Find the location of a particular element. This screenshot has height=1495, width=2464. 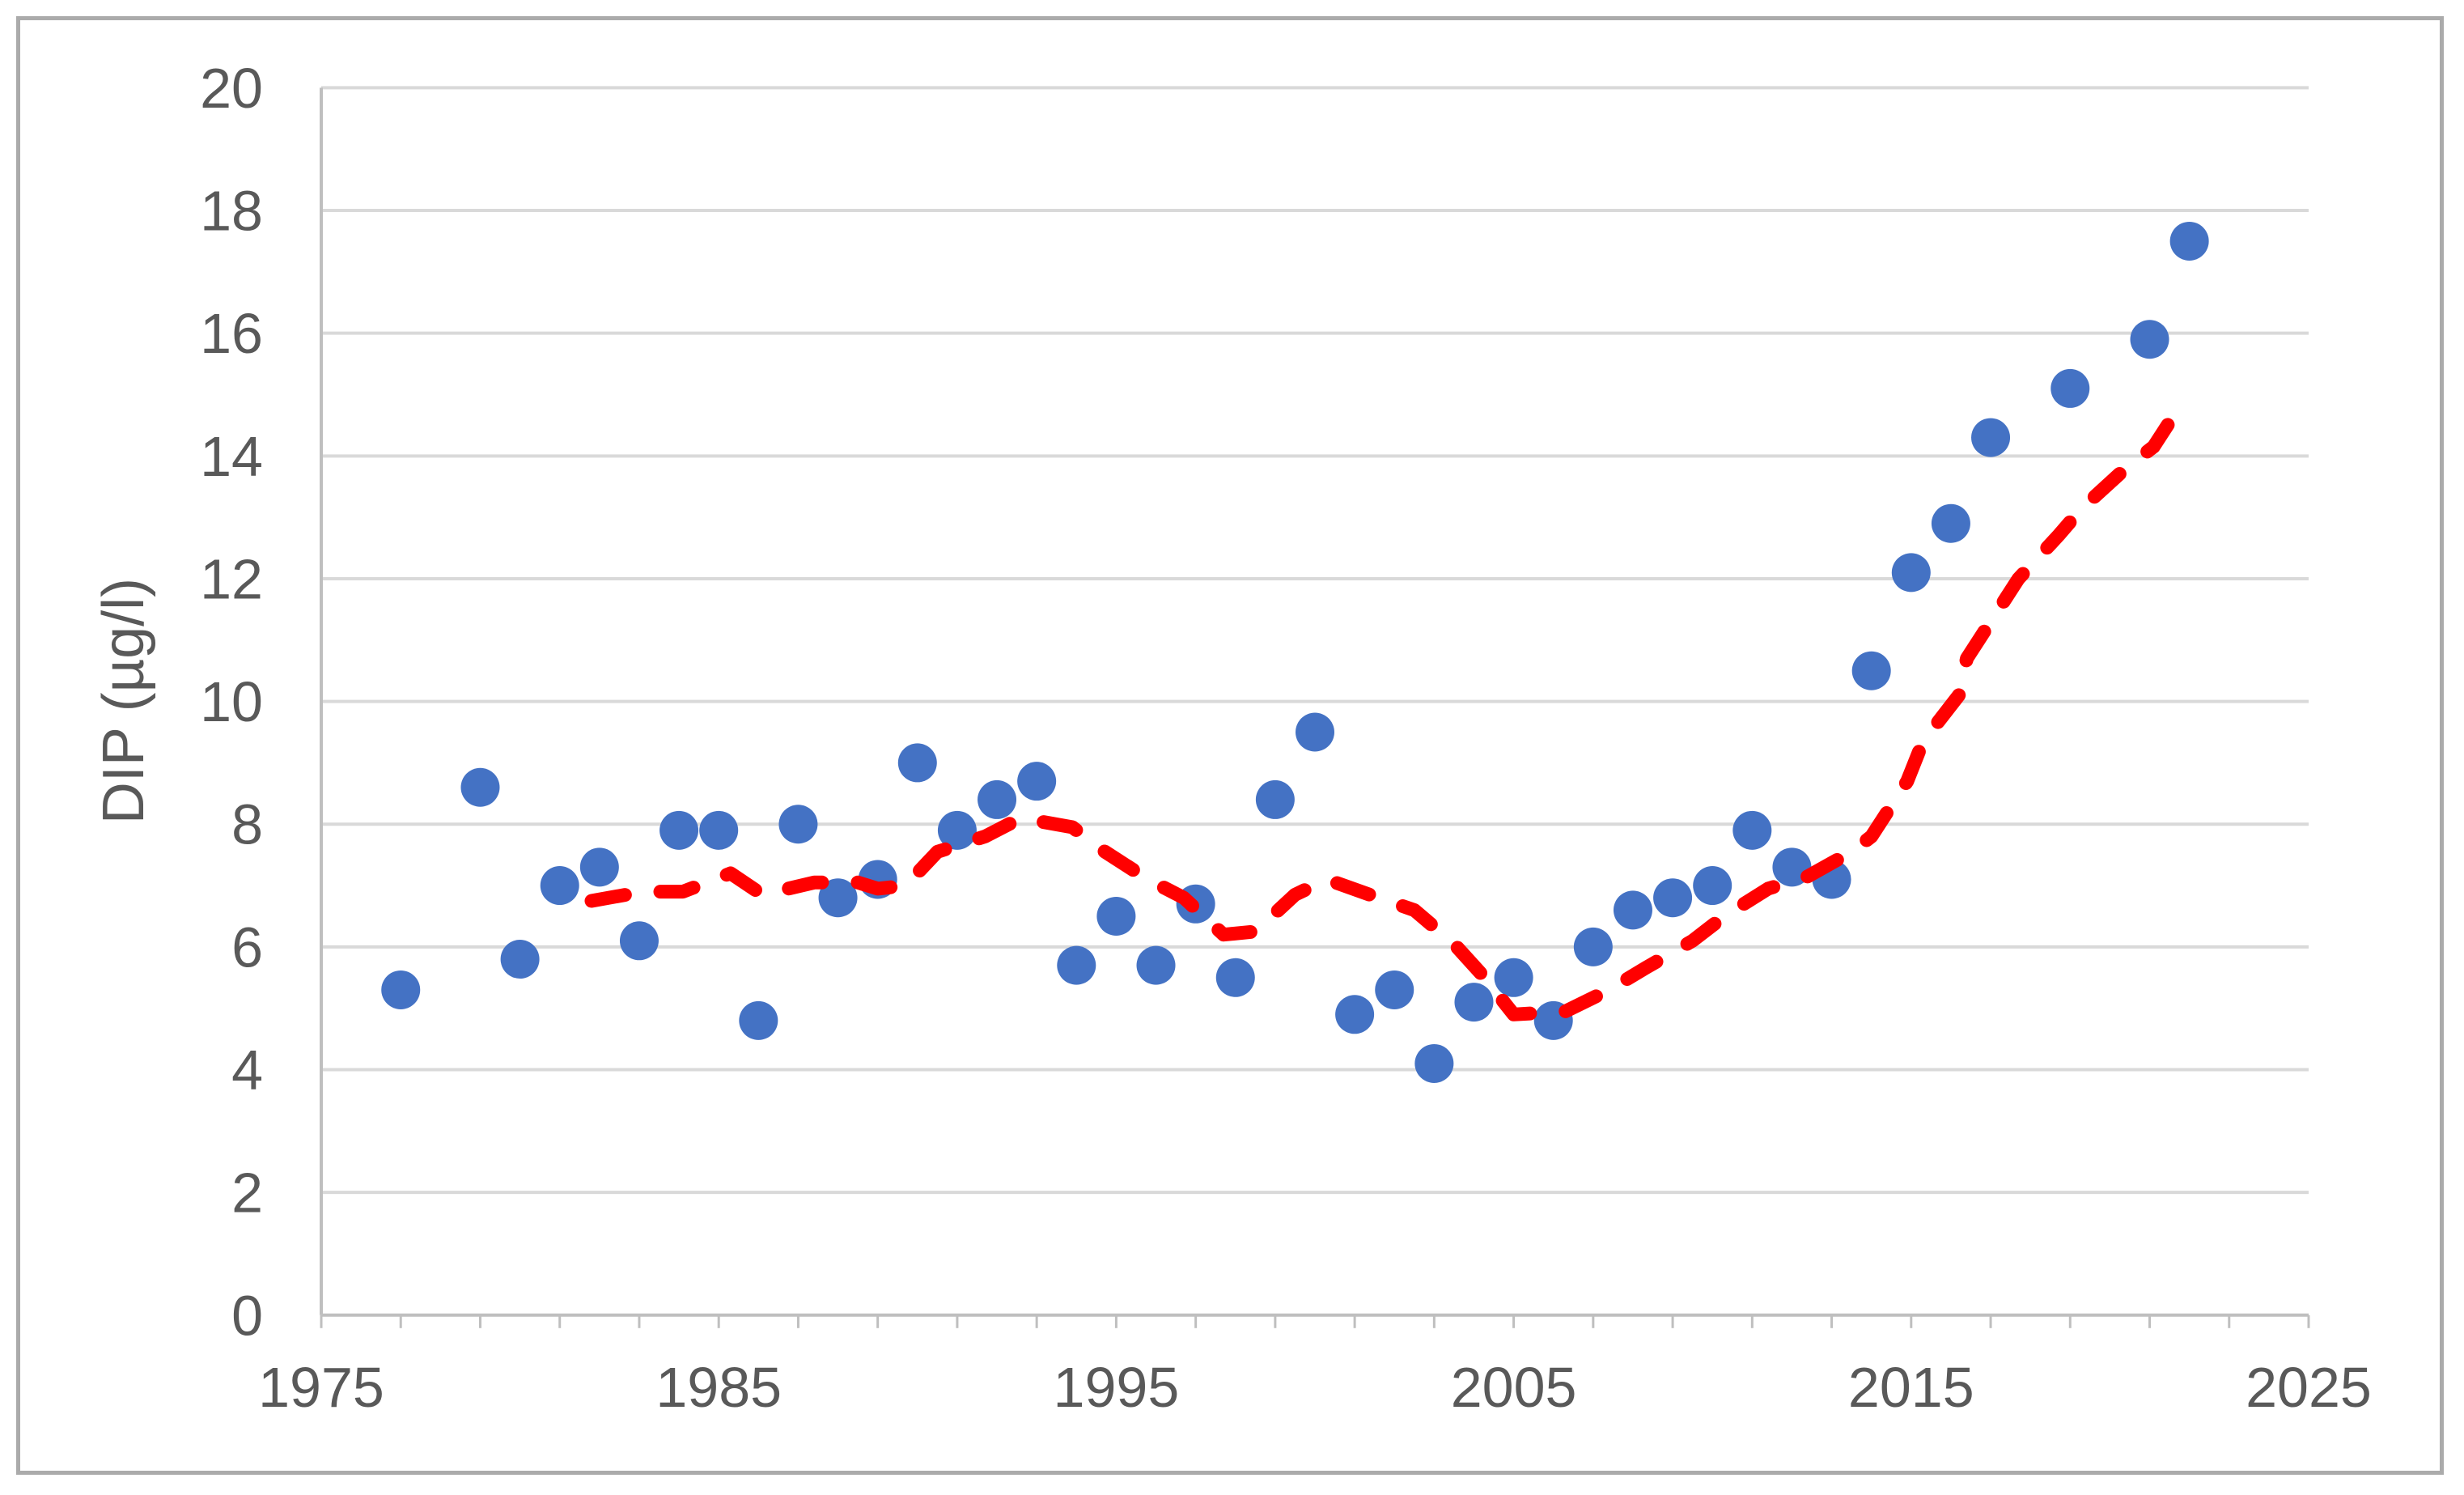

x-axis-ticks is located at coordinates (1315, 1321).